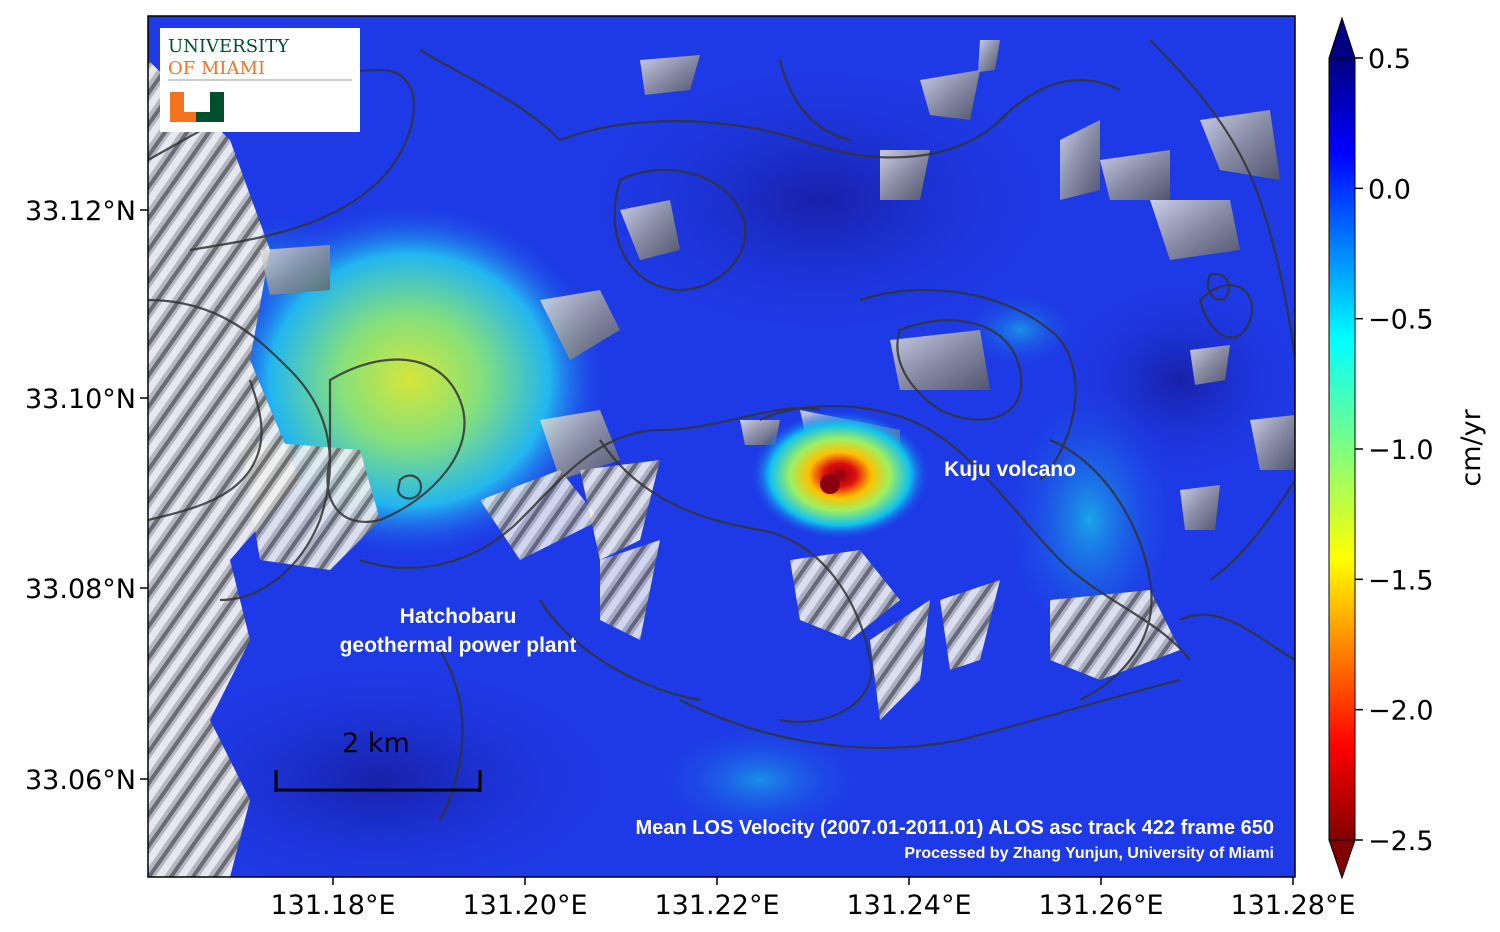  What do you see at coordinates (458, 645) in the screenshot?
I see `hatchobaru-label-line2: geothermal power plant` at bounding box center [458, 645].